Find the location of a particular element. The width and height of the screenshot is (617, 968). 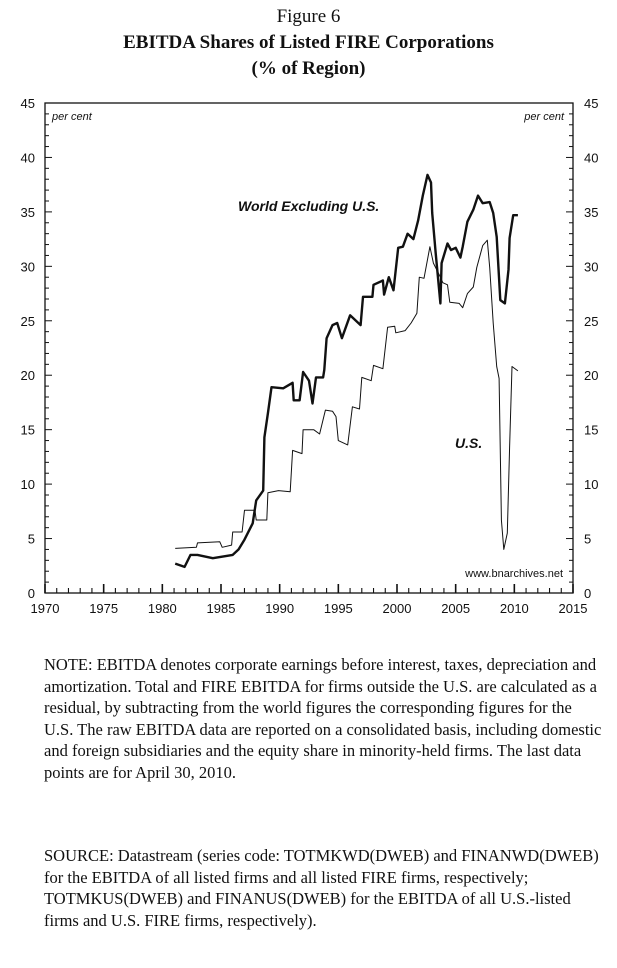

series-label-us: U.S. is located at coordinates (468, 443).